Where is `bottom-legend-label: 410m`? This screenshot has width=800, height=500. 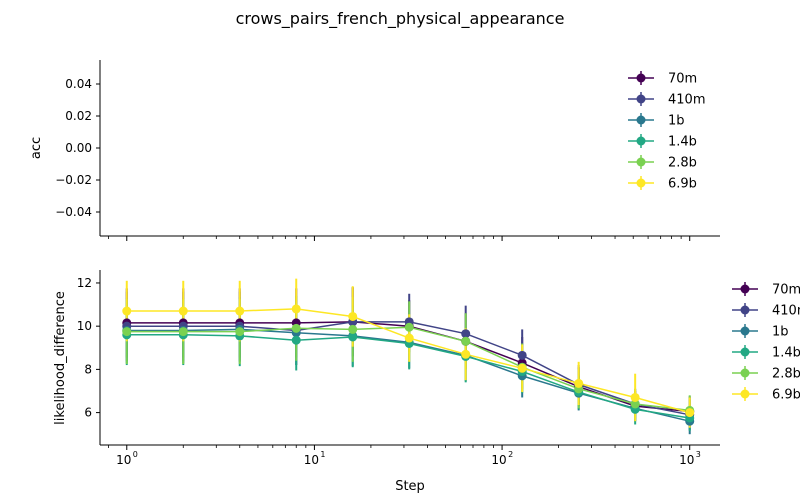 bottom-legend-label: 410m is located at coordinates (786, 311).